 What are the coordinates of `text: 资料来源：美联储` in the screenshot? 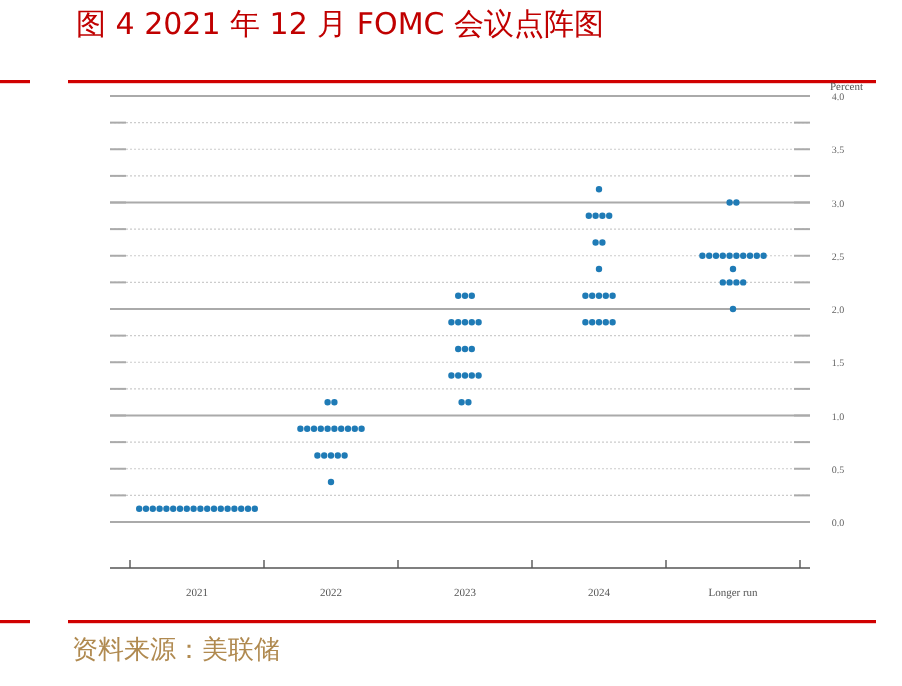 It's located at (176, 650).